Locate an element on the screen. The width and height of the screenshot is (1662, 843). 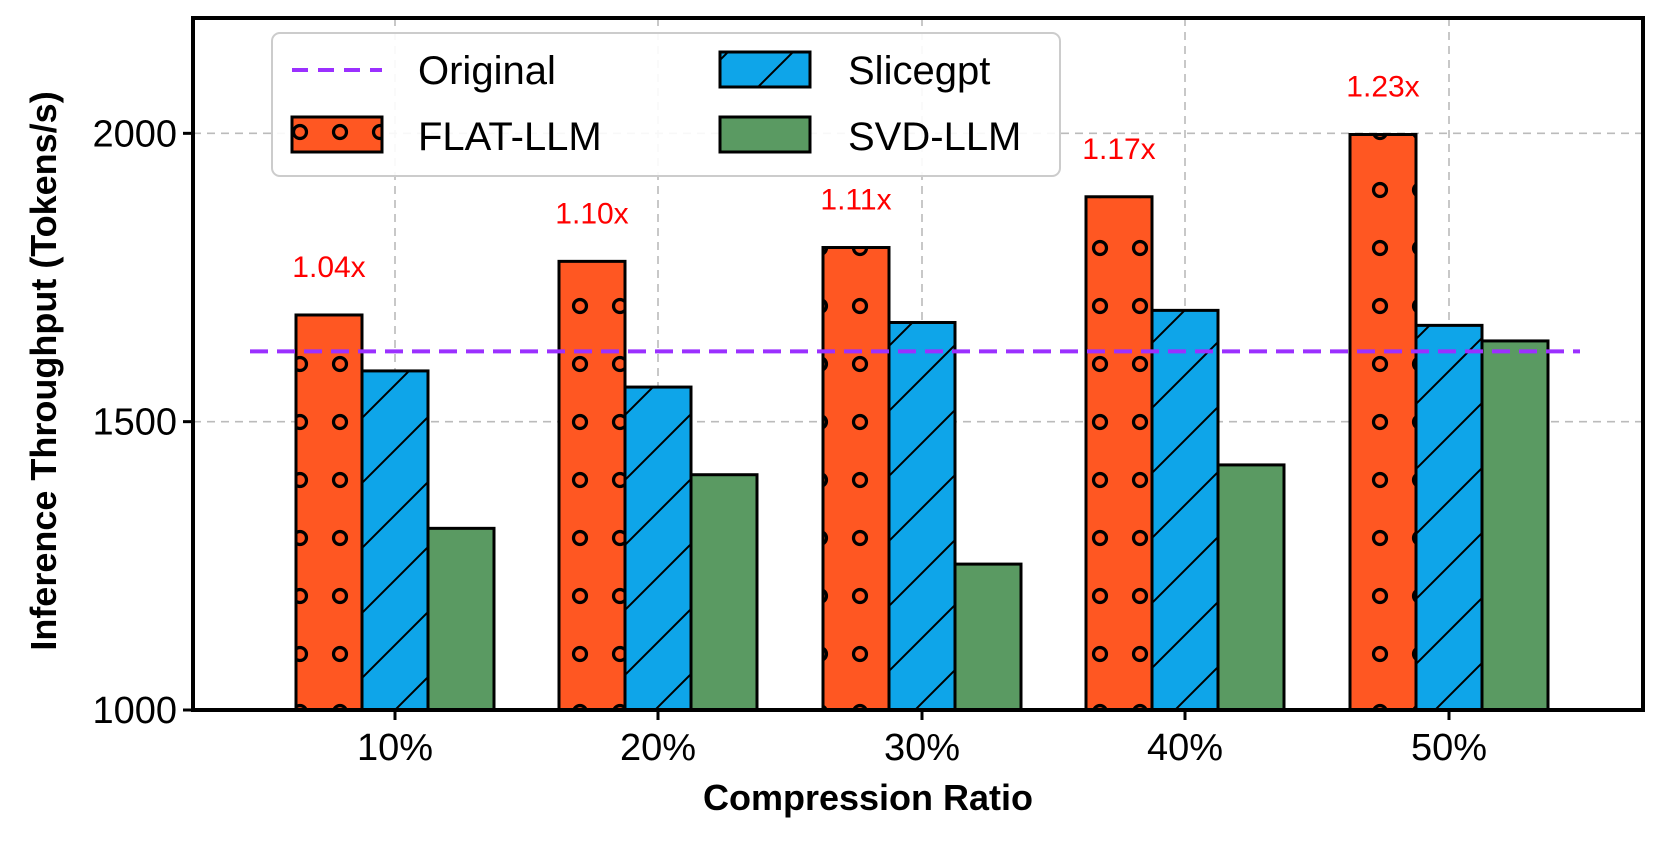
speedup-label-40pct: 1.17x is located at coordinates (1118, 149).